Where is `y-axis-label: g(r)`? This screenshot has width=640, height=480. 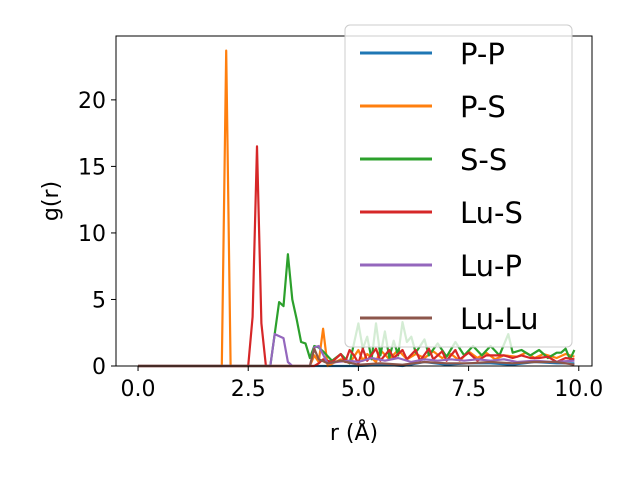
y-axis-label: g(r) is located at coordinates (51, 201).